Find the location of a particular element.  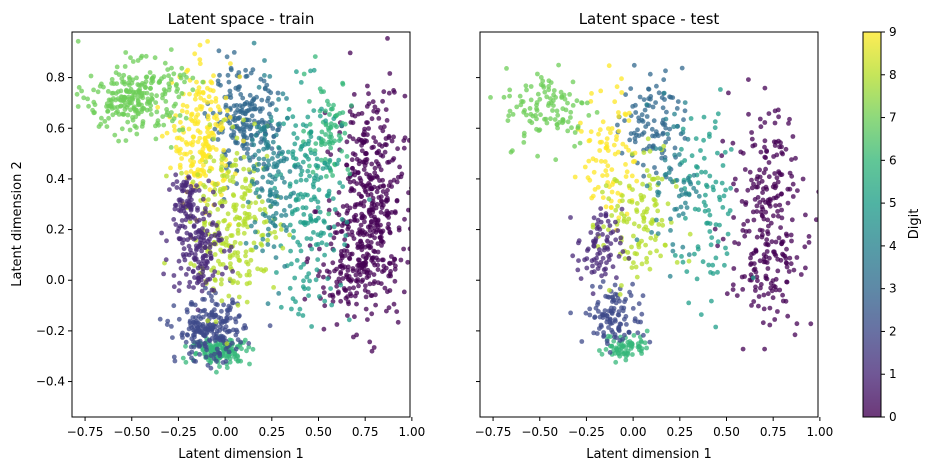

x-tick-label: −0.75 is located at coordinates (85, 432).